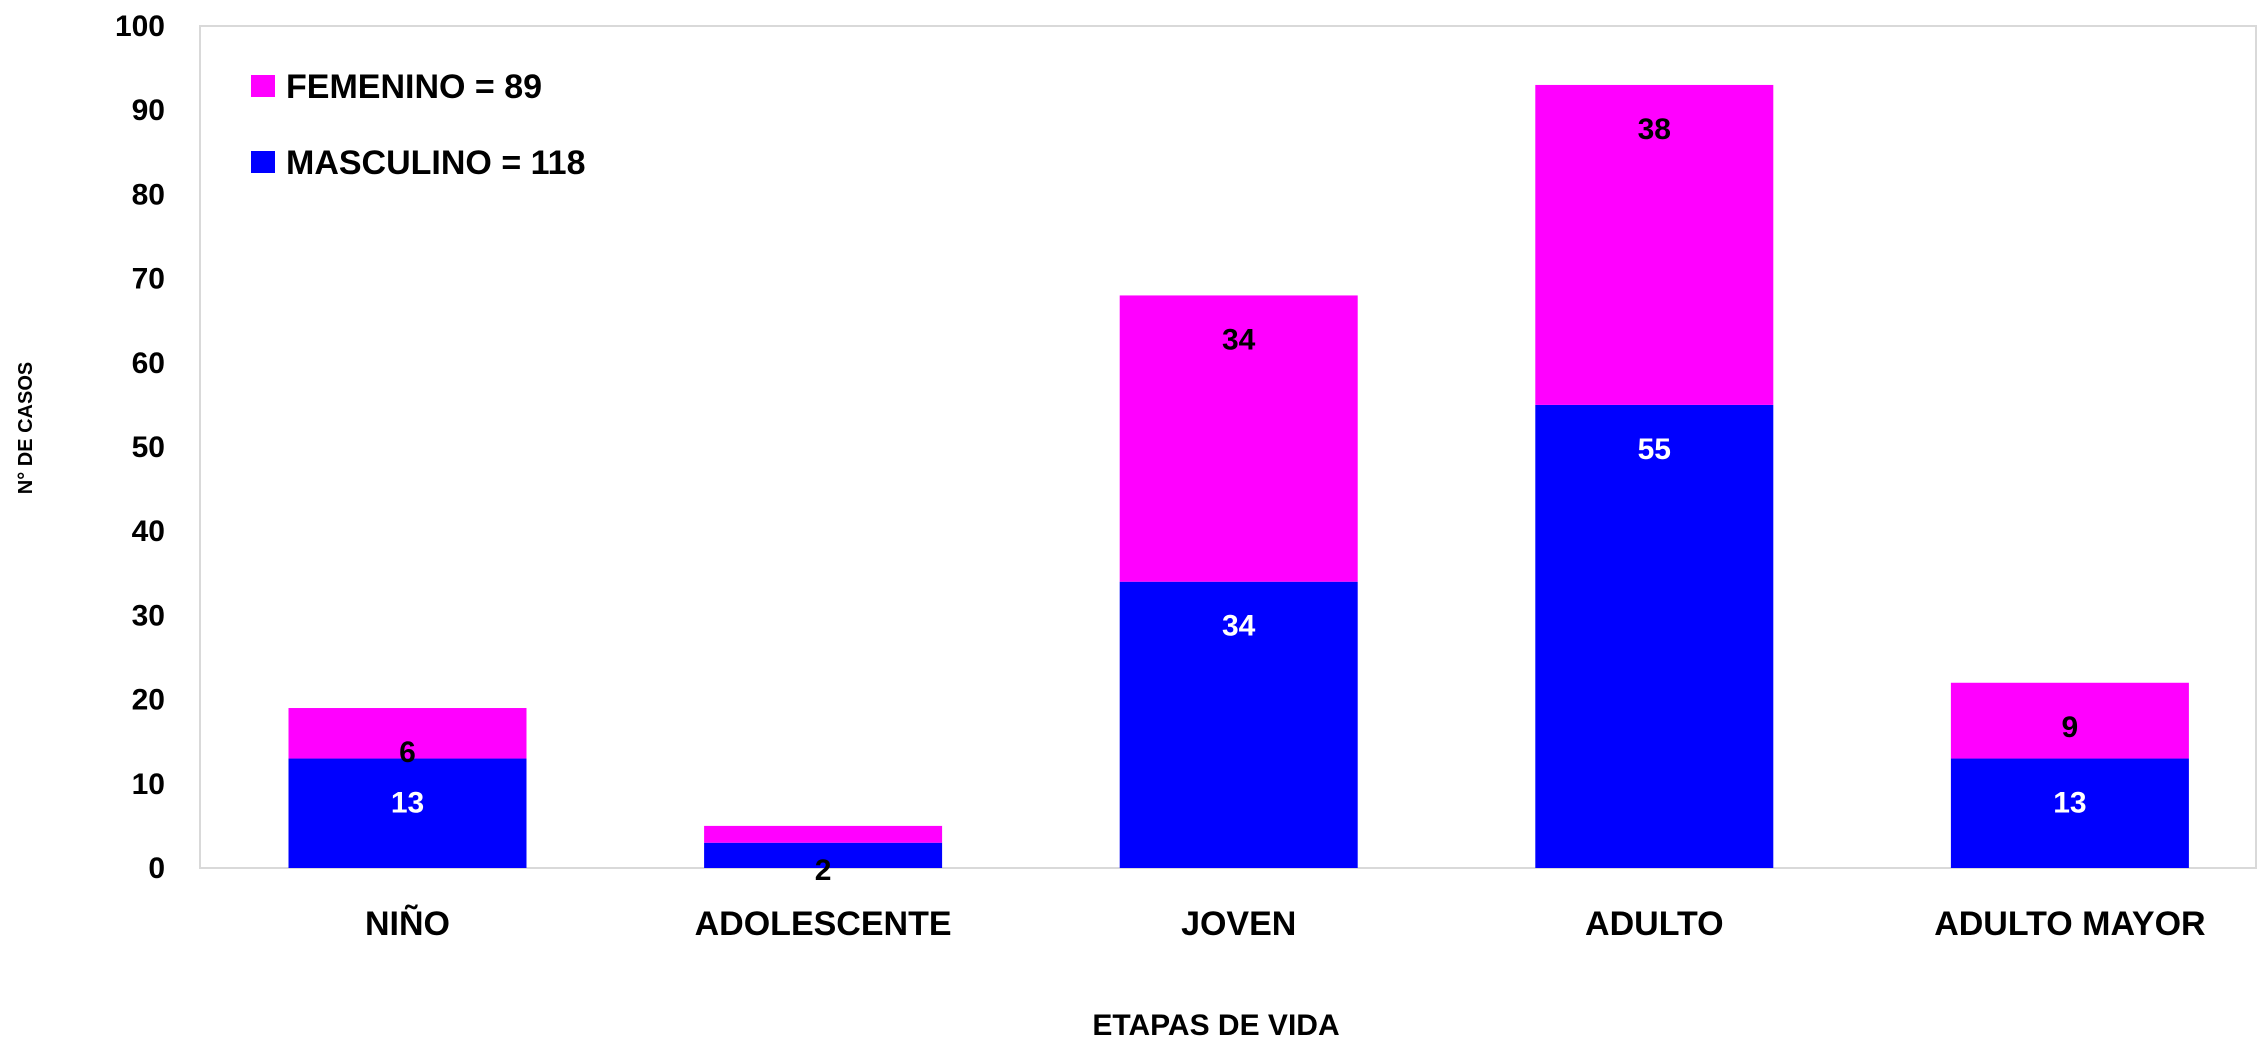  What do you see at coordinates (1654, 449) in the screenshot?
I see `data-label: 55` at bounding box center [1654, 449].